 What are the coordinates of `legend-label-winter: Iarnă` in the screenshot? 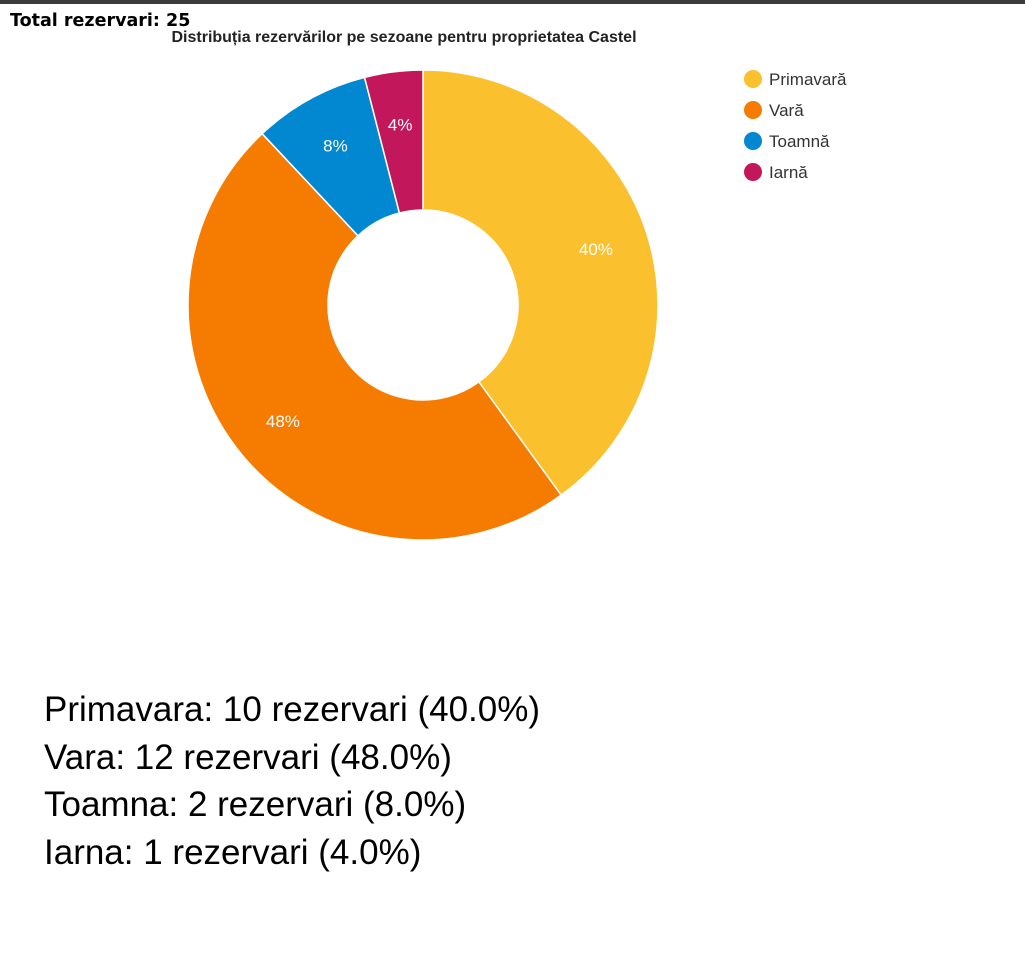 It's located at (788, 172).